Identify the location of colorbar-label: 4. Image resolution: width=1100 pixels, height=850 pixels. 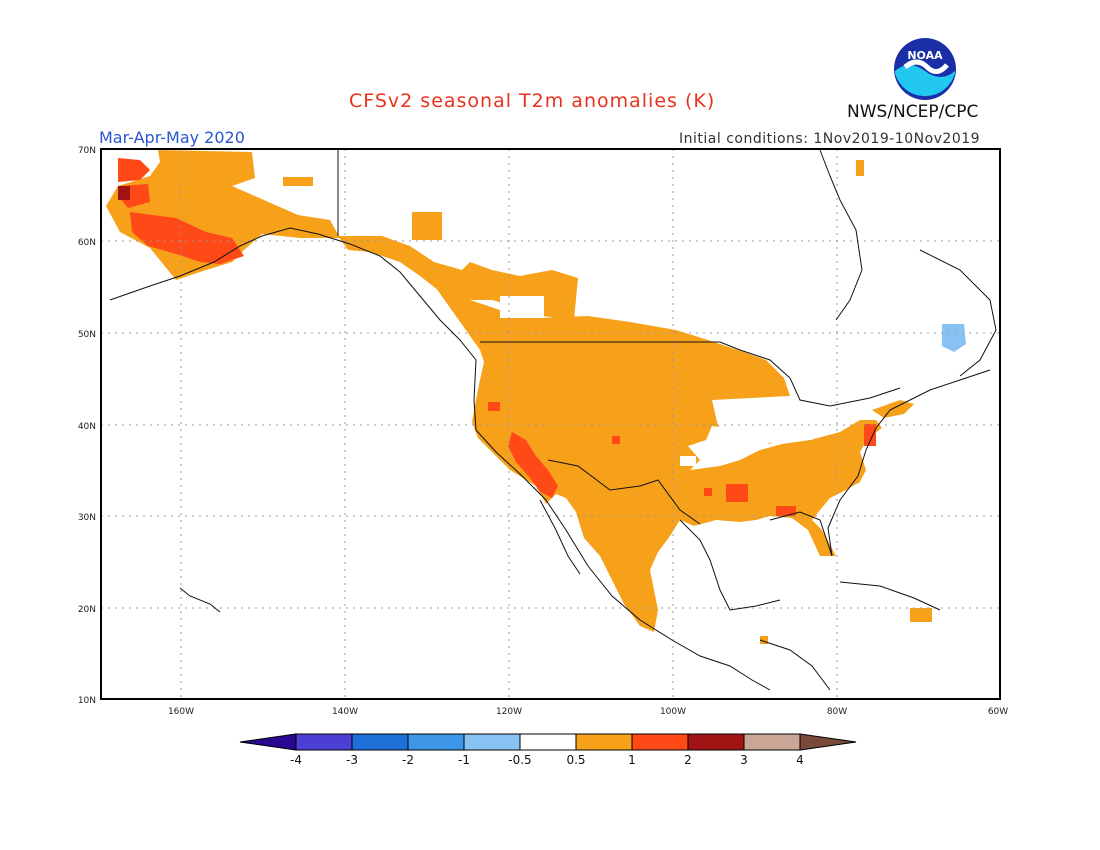
(800, 760).